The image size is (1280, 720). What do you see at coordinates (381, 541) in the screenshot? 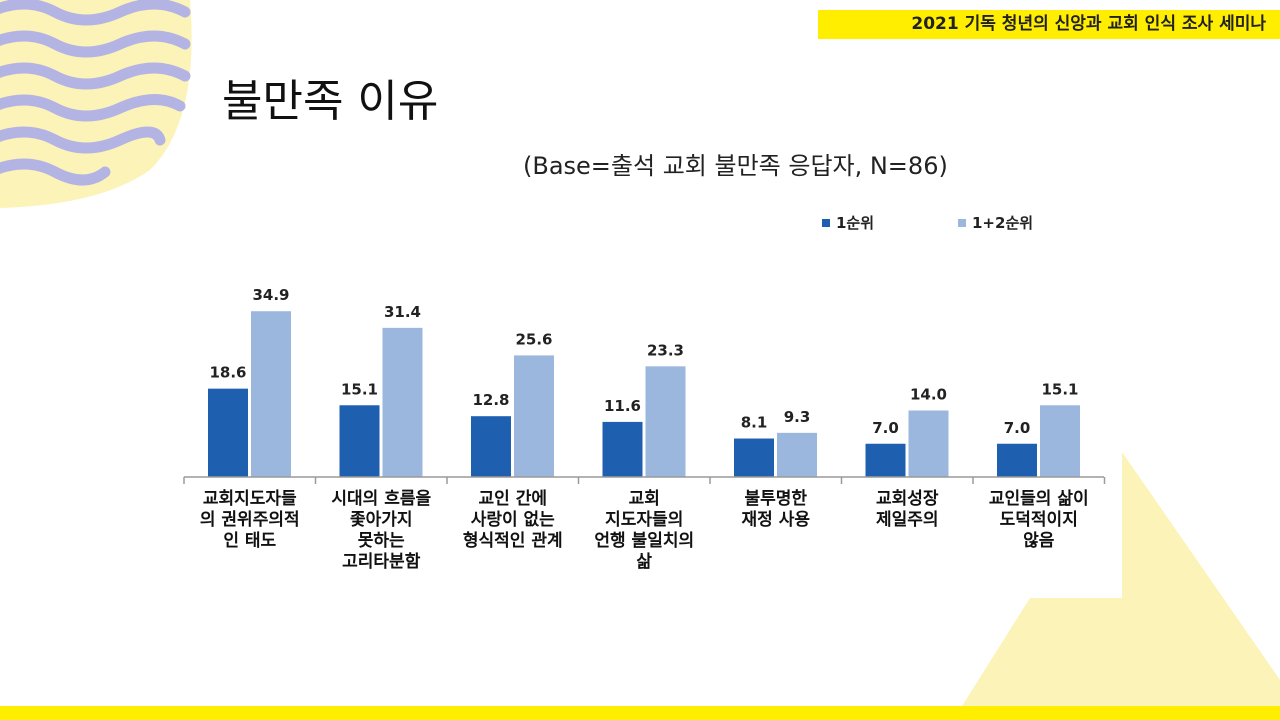
I see `x-tick-label-line: 못하는` at bounding box center [381, 541].